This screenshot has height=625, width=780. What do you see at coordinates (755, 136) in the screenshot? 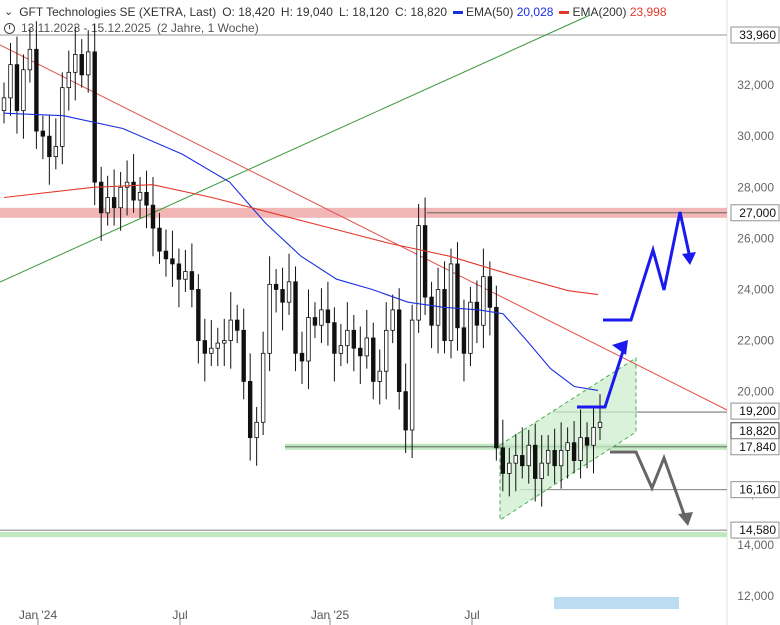
I see `y-tick-label: 30,000` at bounding box center [755, 136].